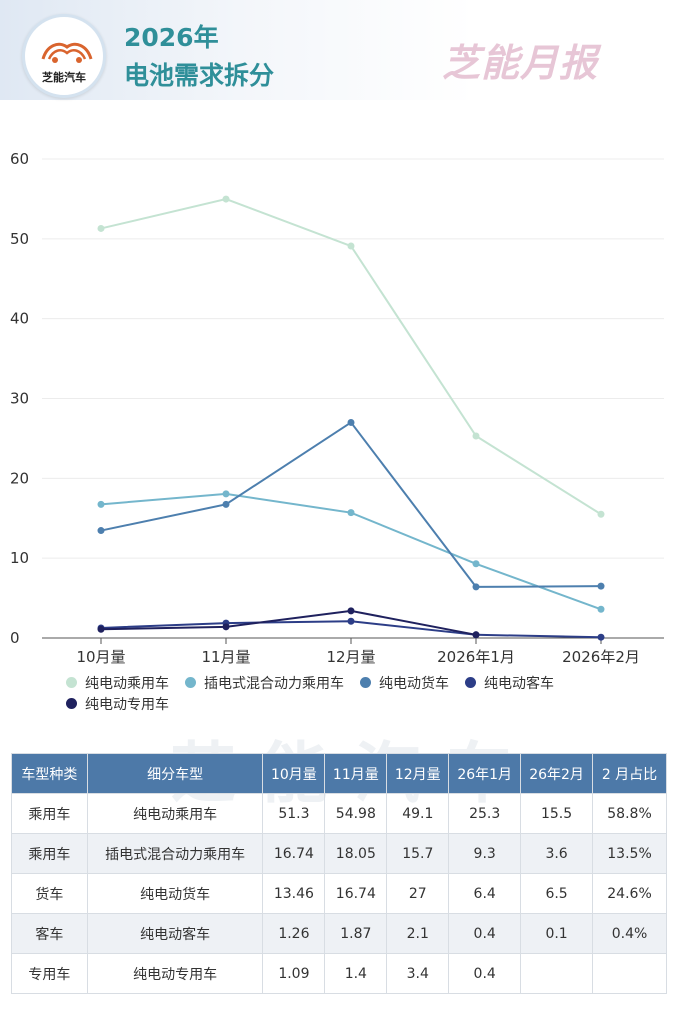 The height and width of the screenshot is (1018, 678). Describe the element at coordinates (476, 657) in the screenshot. I see `x-tick-label: 2026年1月` at that location.